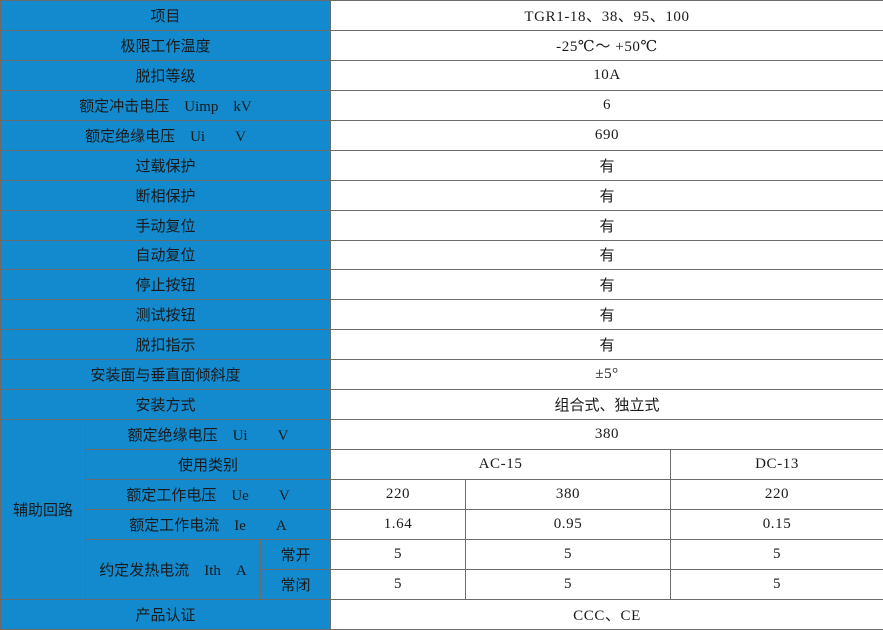  Describe the element at coordinates (166, 285) in the screenshot. I see `row-label: 停止按钮` at that location.